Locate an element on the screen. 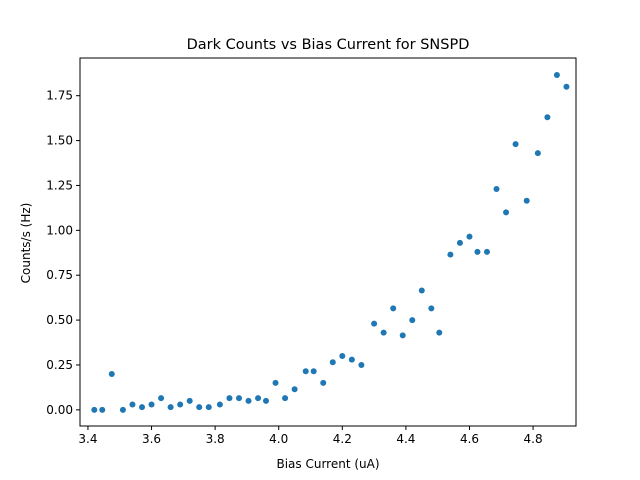 The width and height of the screenshot is (640, 480). x-tick-label: 4.6 is located at coordinates (469, 439).